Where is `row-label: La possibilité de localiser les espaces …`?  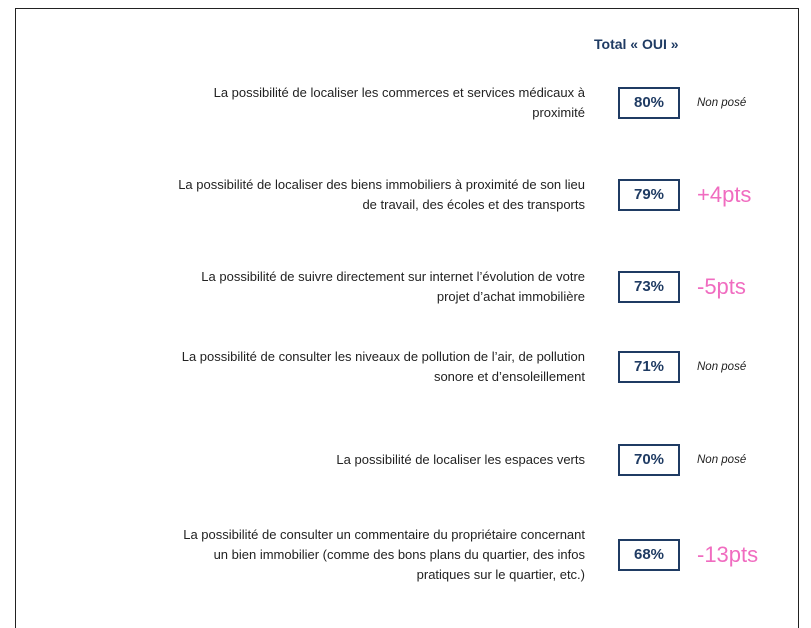
row-label: La possibilité de localiser les espaces … is located at coordinates (460, 460).